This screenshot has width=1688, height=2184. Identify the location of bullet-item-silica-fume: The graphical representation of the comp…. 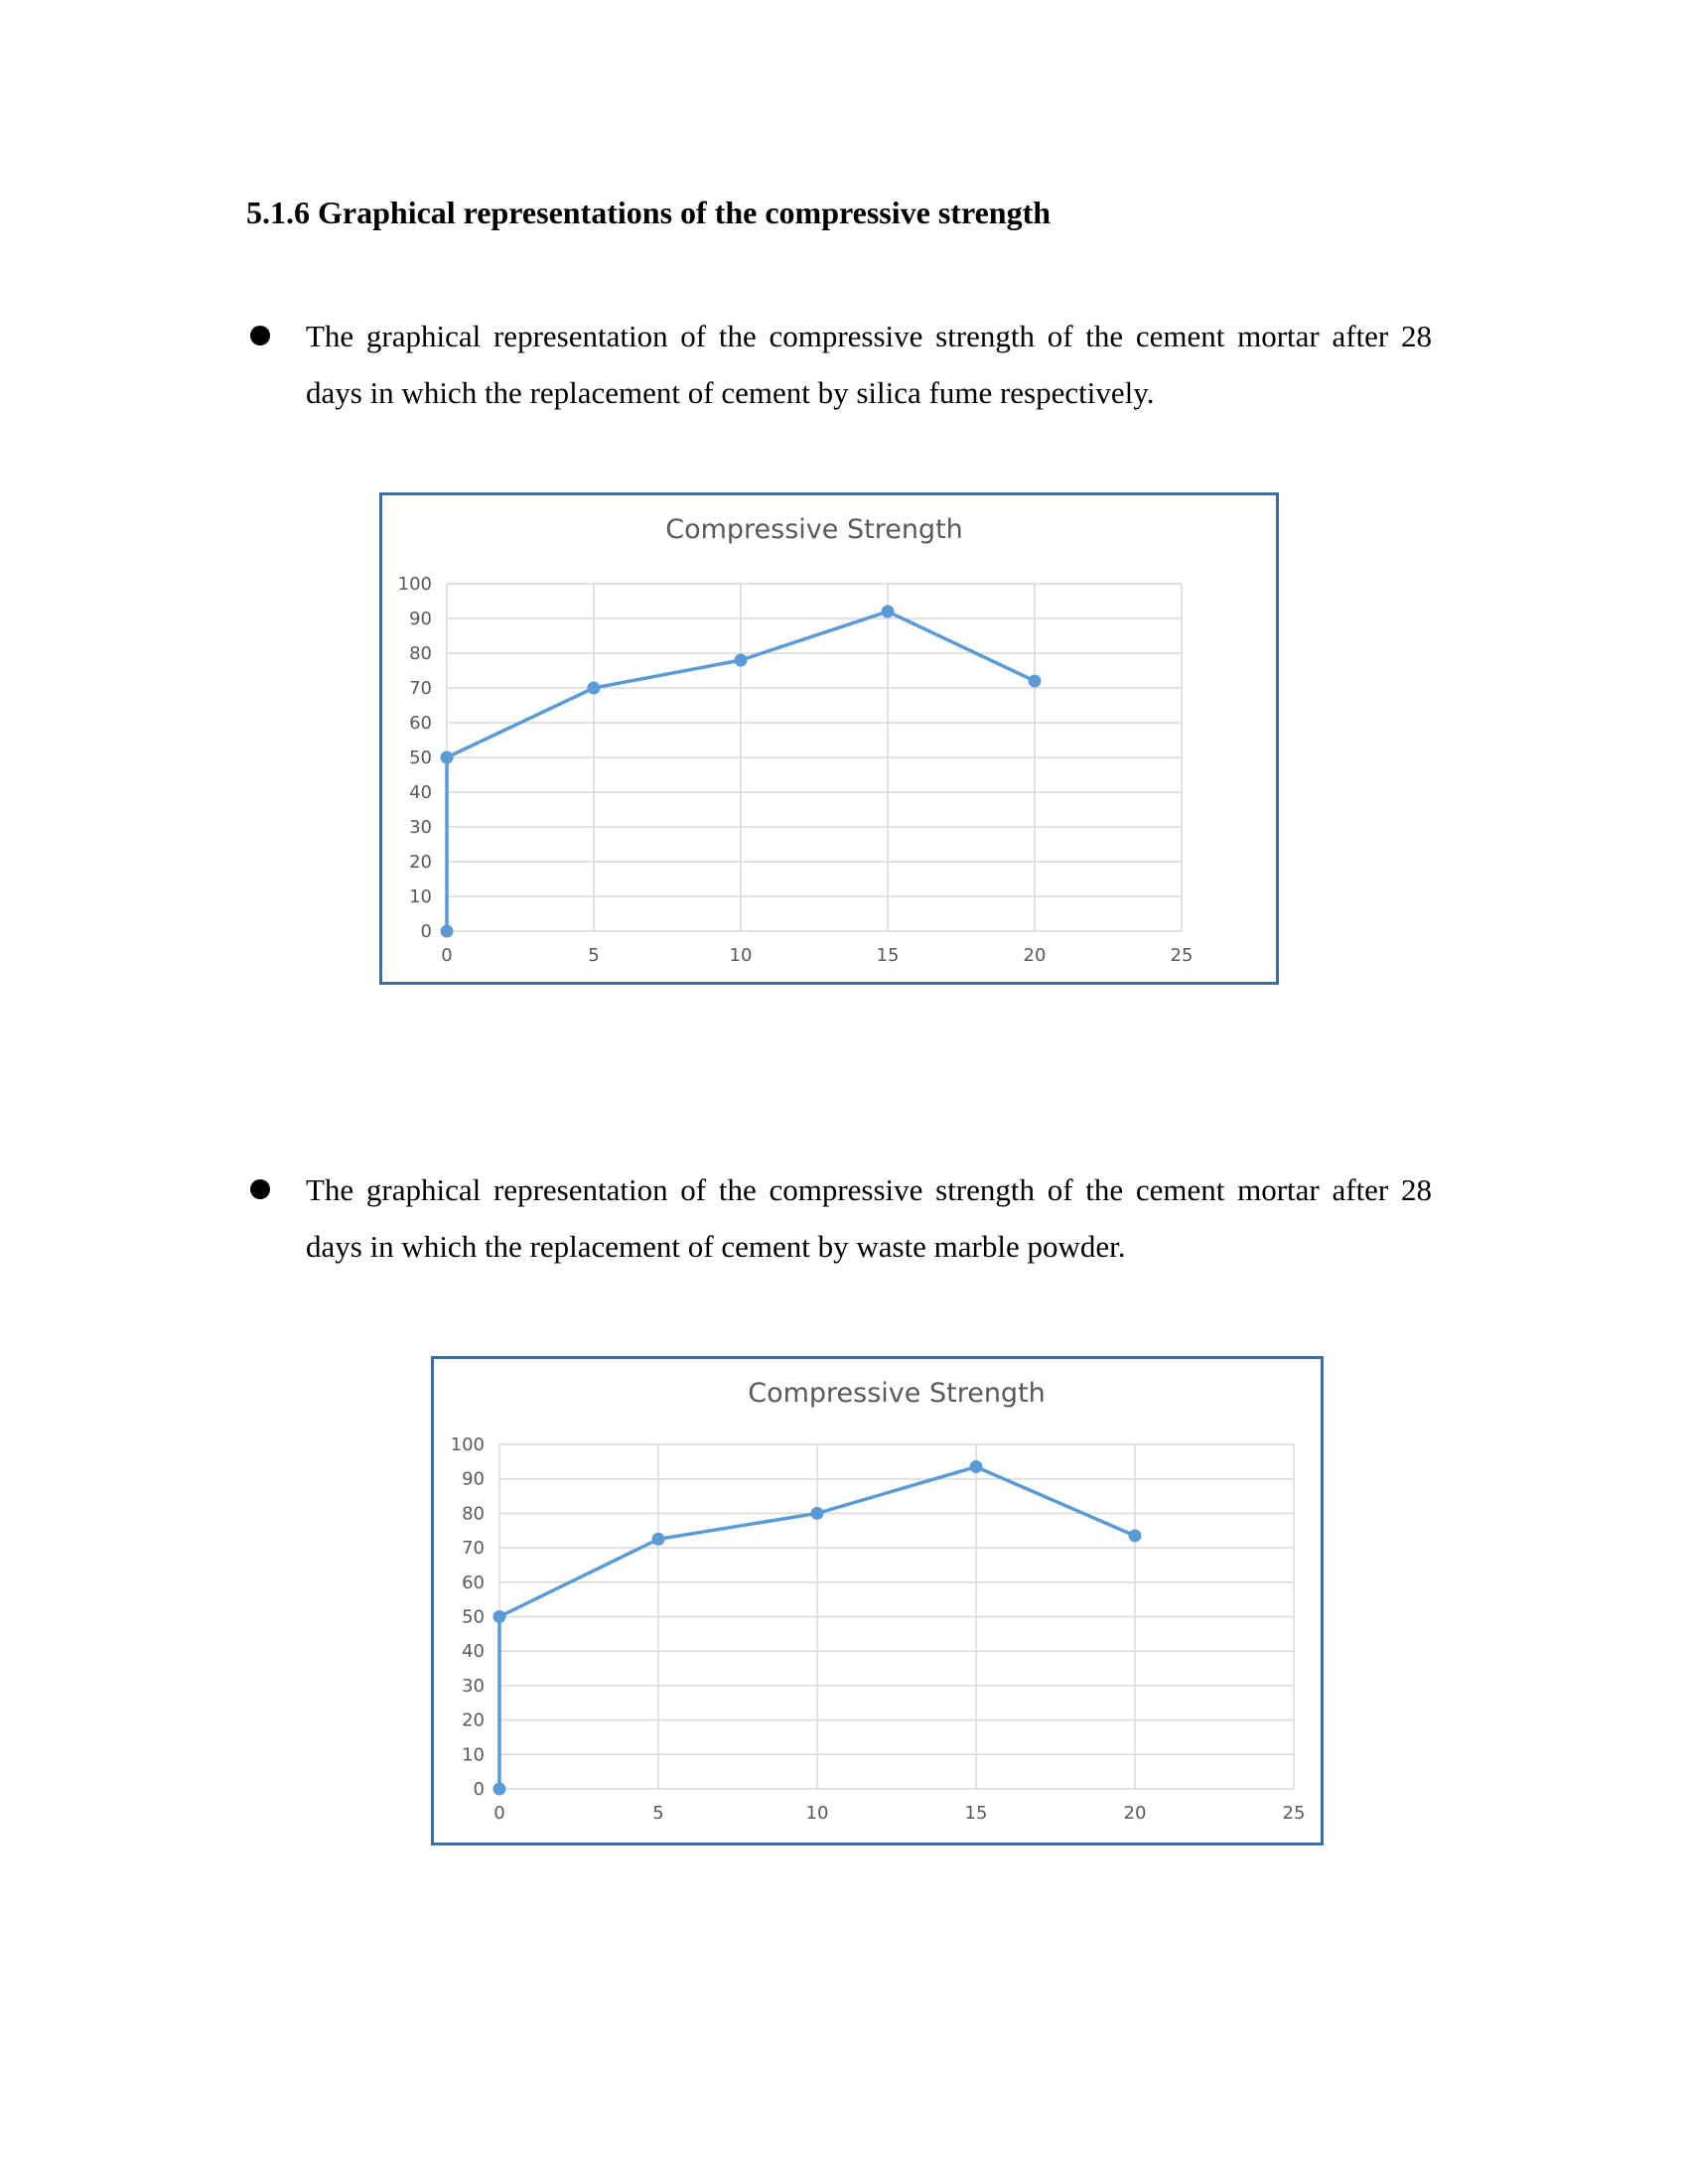
(839, 364).